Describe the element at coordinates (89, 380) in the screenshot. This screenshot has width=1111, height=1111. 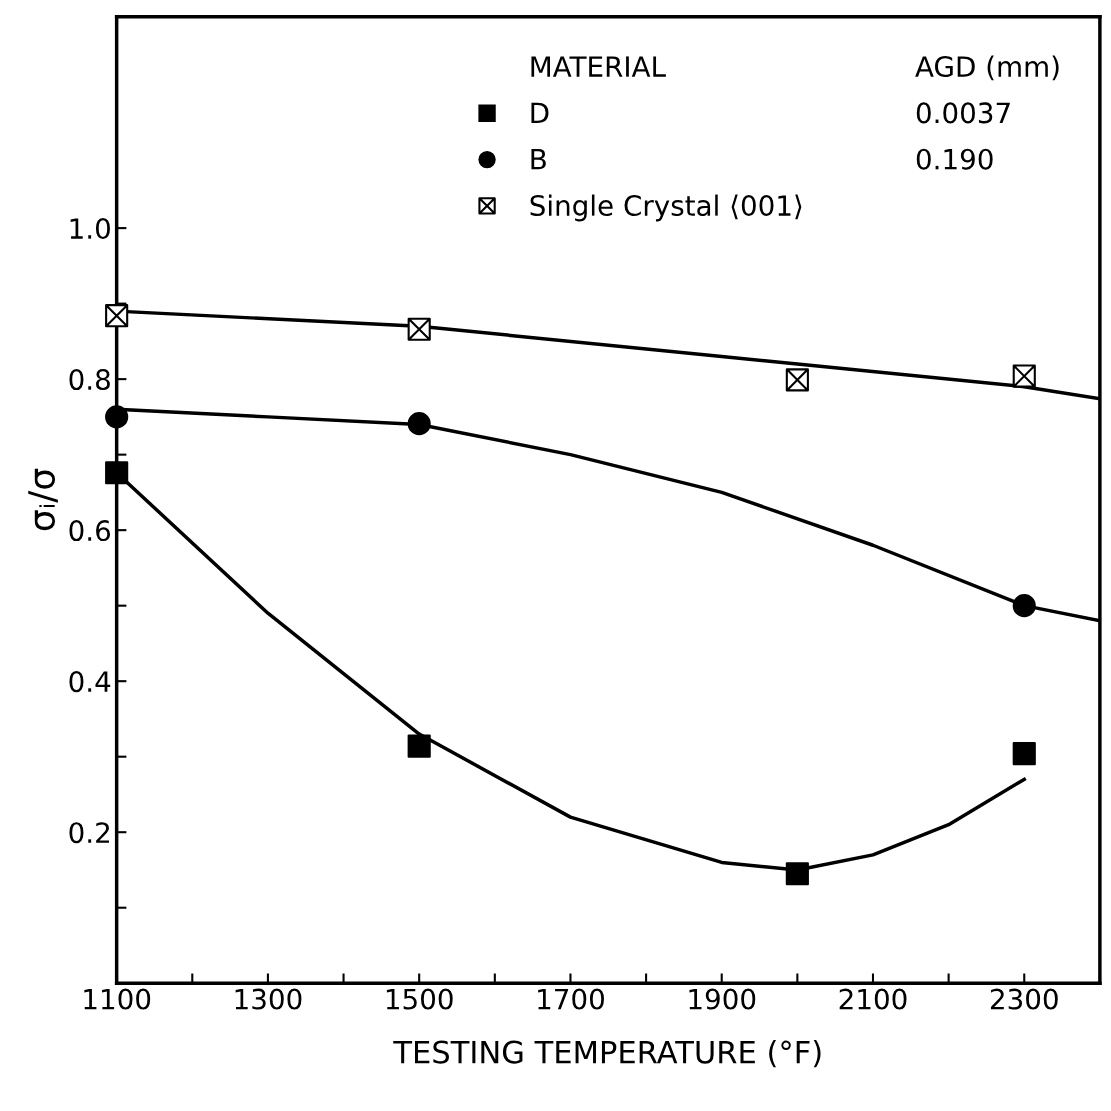
I see `y-tick-label: 0.8` at that location.